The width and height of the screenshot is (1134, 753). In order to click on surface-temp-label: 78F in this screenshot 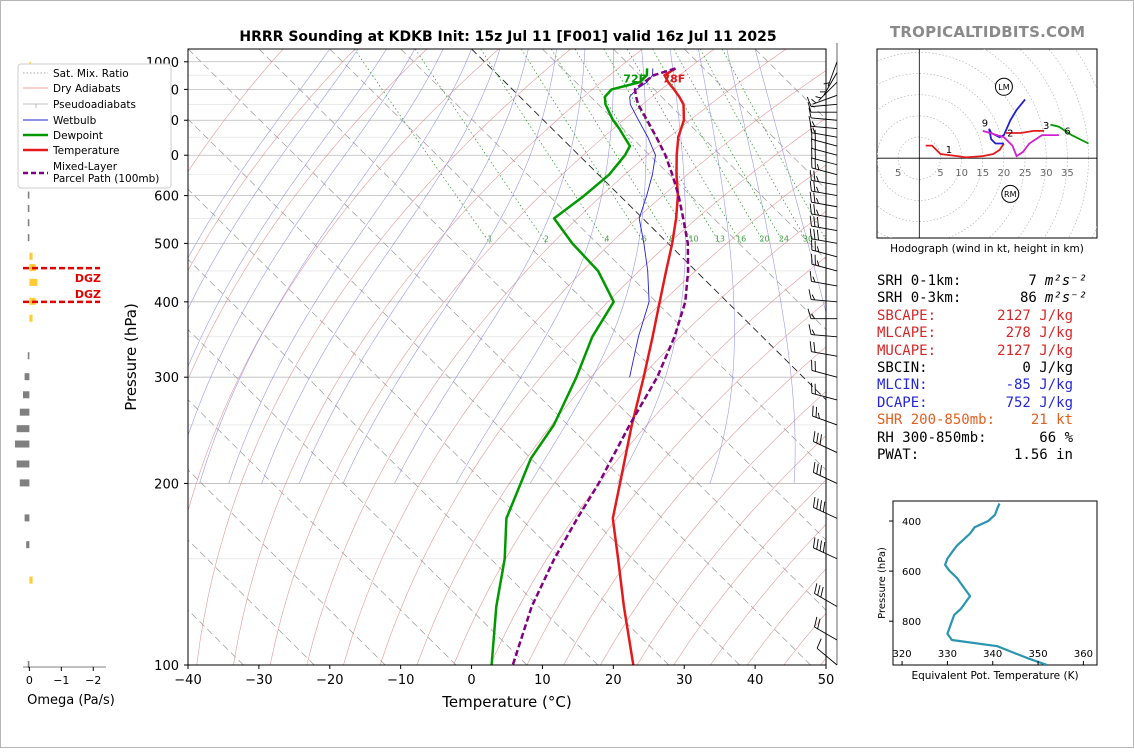, I will do `click(673, 78)`.